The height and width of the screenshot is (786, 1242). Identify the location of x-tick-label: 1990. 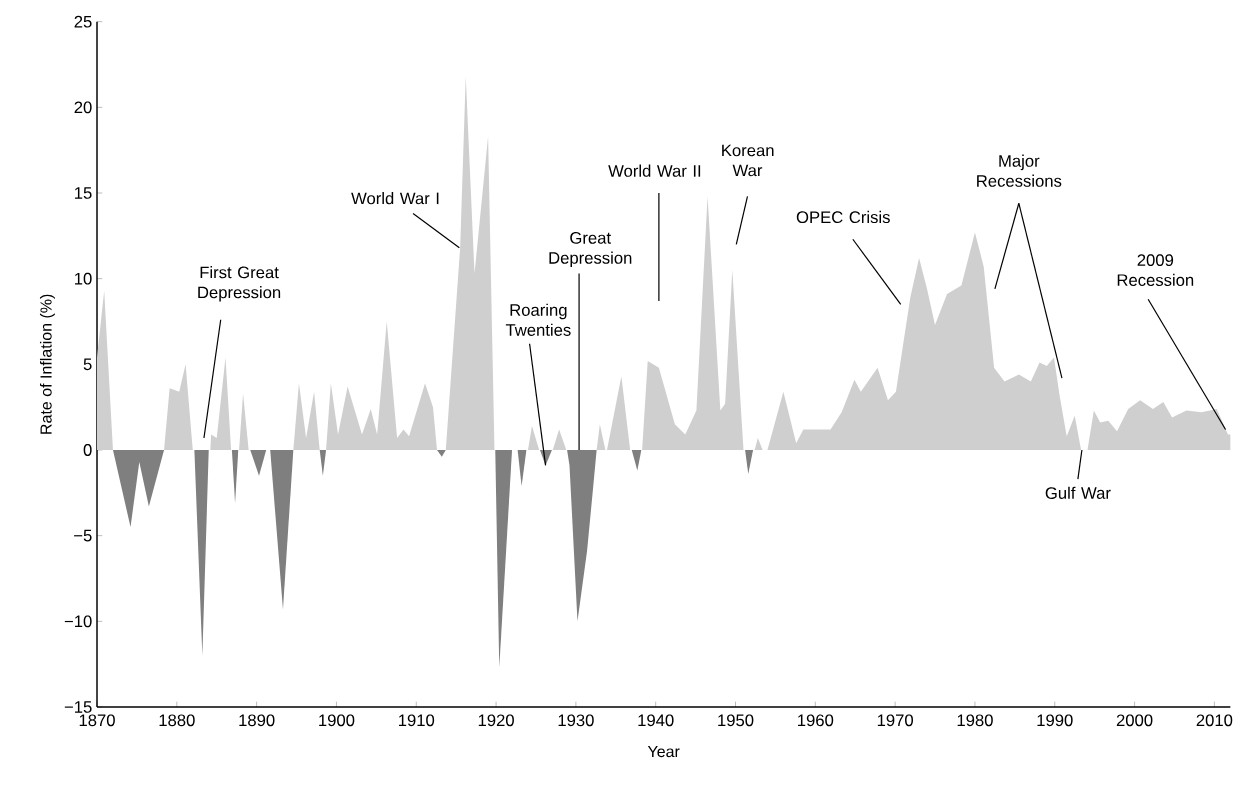
(1055, 720).